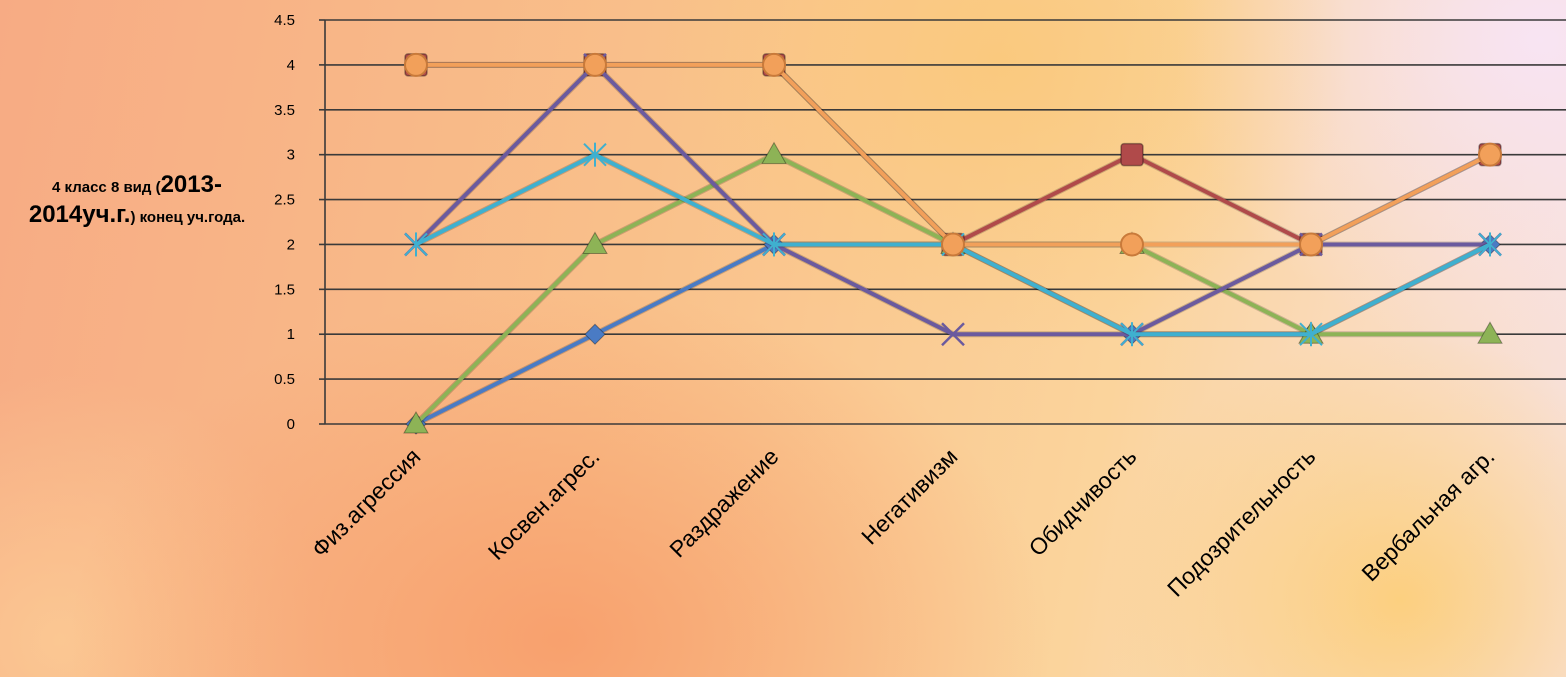  Describe the element at coordinates (291, 155) in the screenshot. I see `y-tick-label: 3` at that location.